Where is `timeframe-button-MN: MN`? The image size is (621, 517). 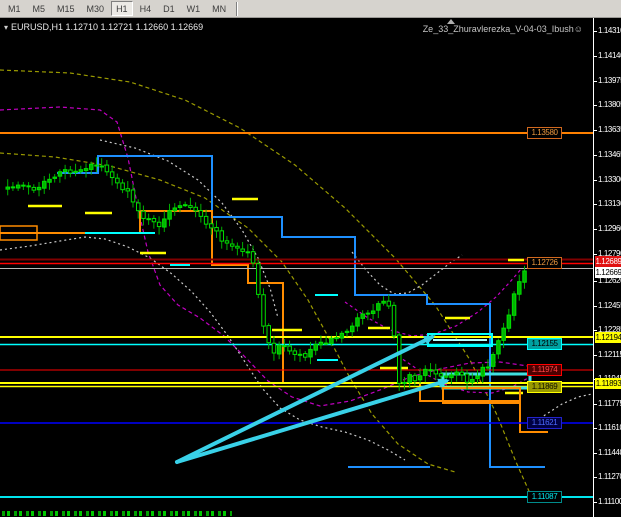
timeframe-button-MN: MN is located at coordinates (219, 8).